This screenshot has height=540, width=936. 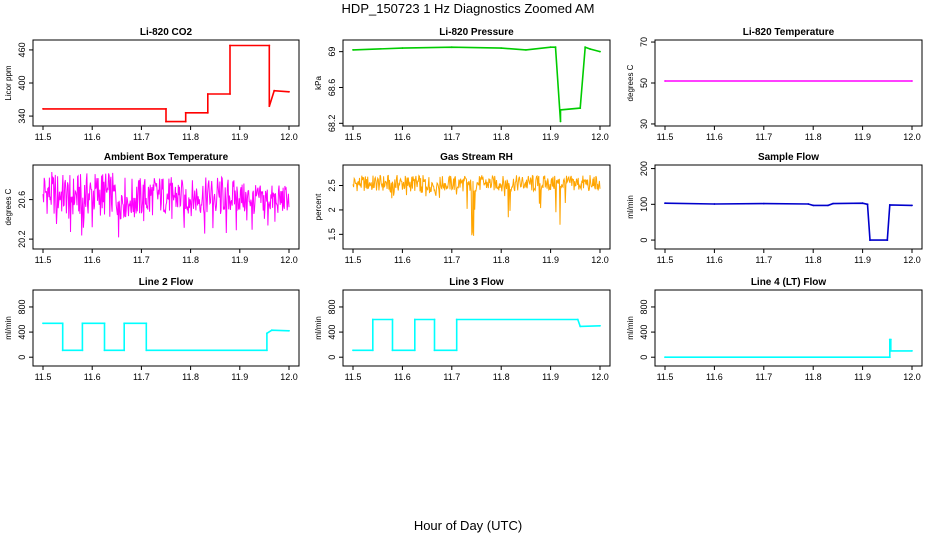 I want to click on chart-title: Gas Stream RH, so click(x=476, y=157).